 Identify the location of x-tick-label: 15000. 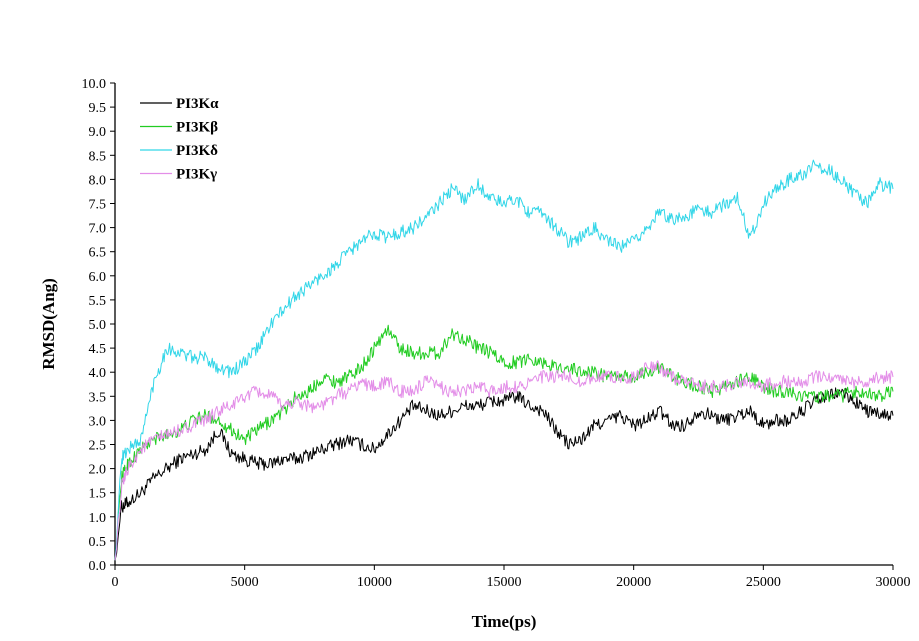
(504, 582).